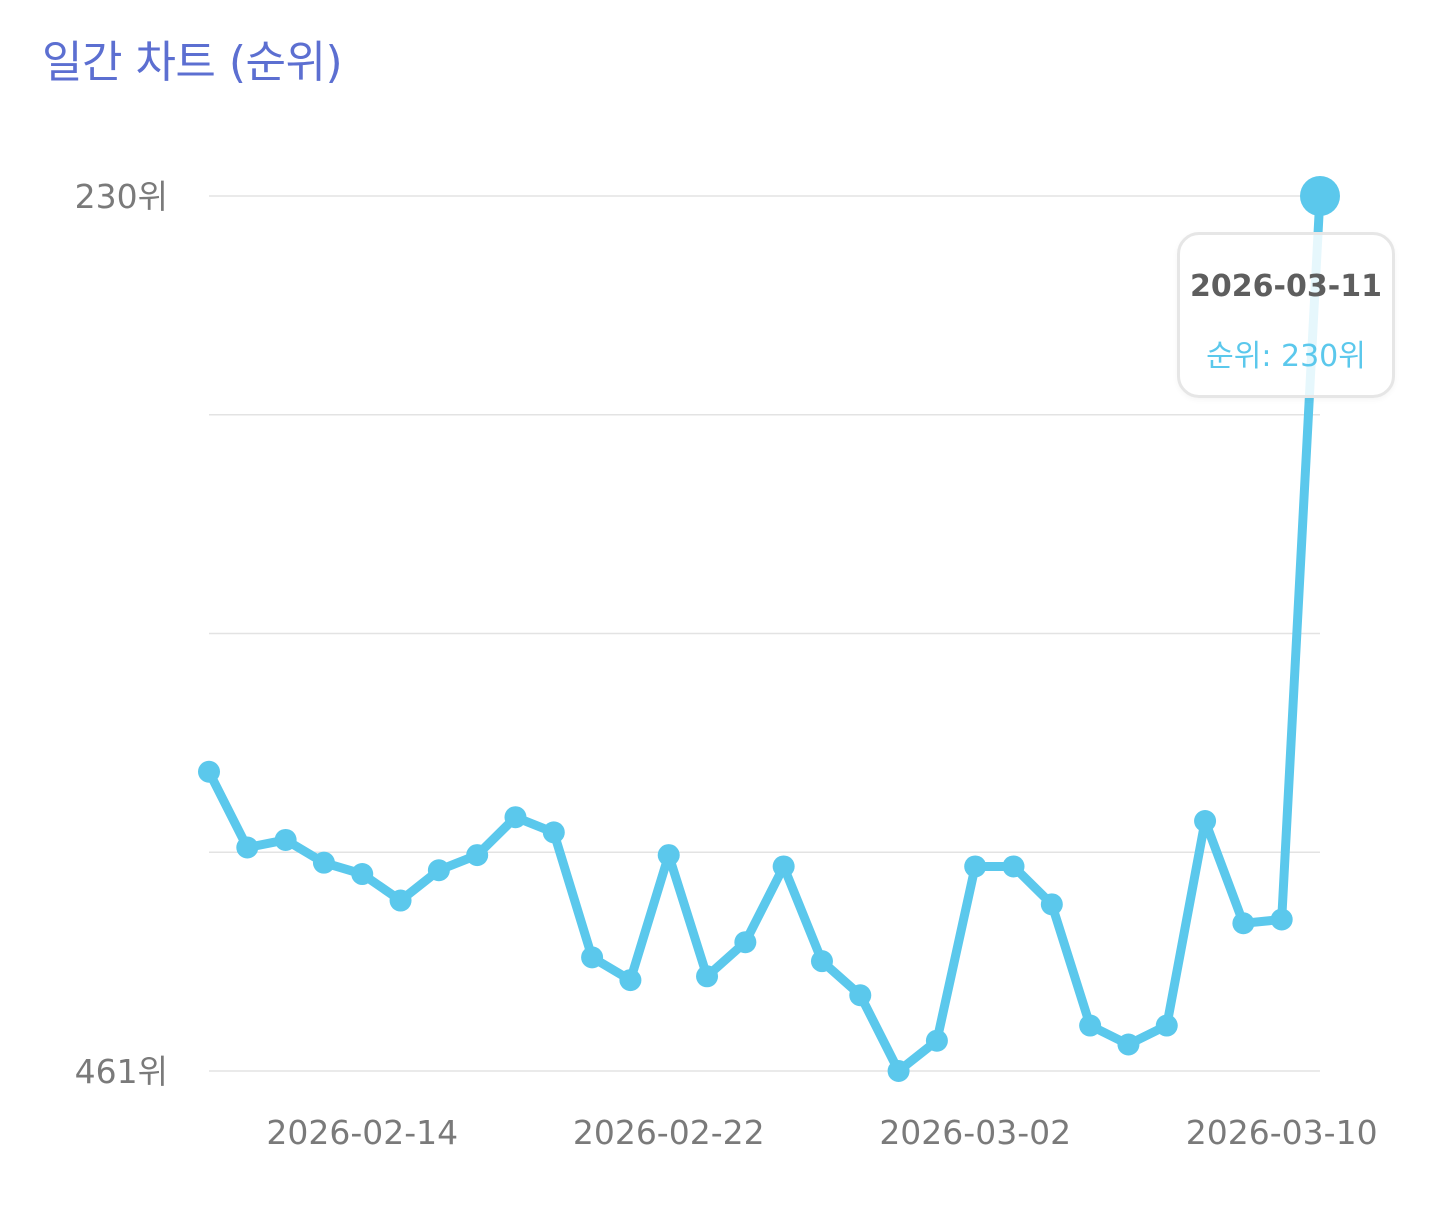 The width and height of the screenshot is (1440, 1232). I want to click on y-axis-ticks: 230위 461위, so click(121, 634).